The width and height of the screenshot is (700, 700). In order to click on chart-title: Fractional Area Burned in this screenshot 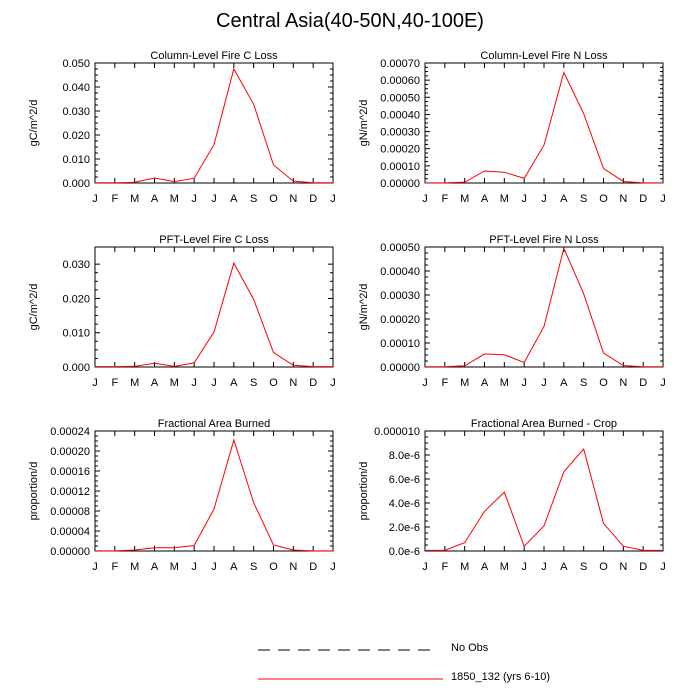, I will do `click(214, 424)`.